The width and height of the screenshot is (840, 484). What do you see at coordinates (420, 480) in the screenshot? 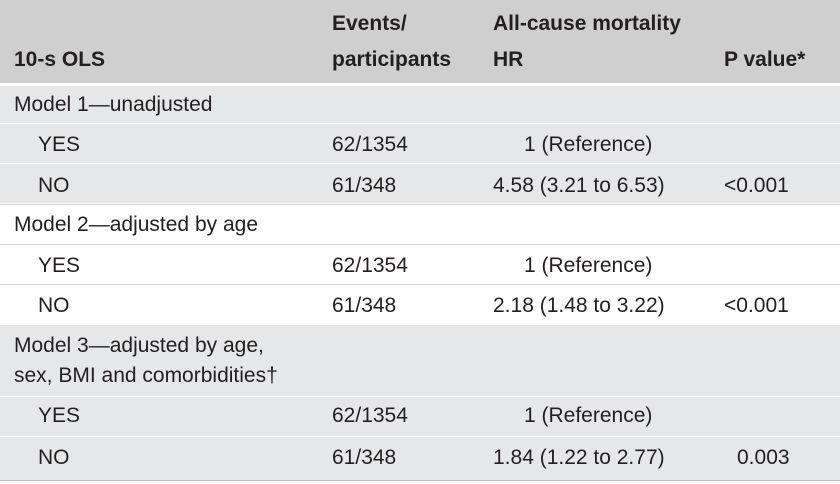
I see `table-bottom-rule` at bounding box center [420, 480].